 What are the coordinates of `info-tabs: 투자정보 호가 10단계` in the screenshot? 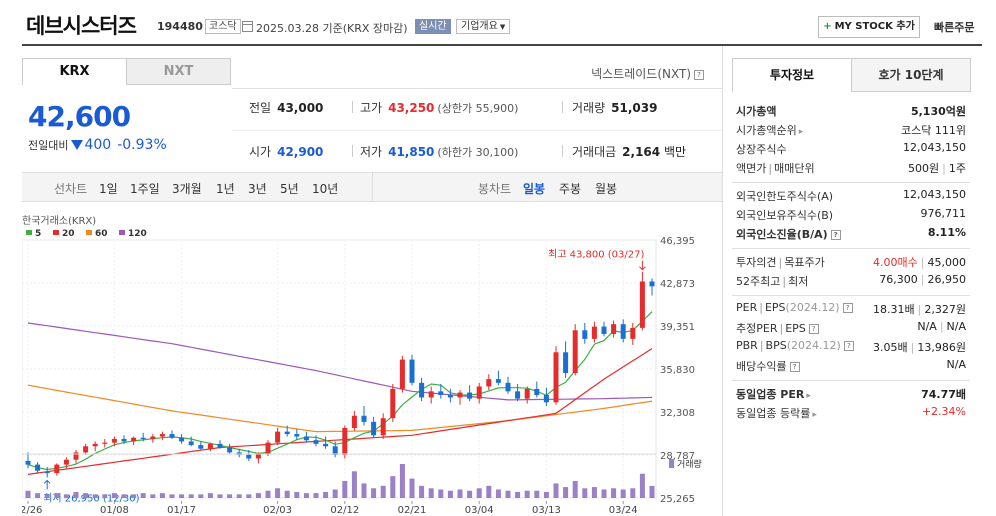 It's located at (857, 75).